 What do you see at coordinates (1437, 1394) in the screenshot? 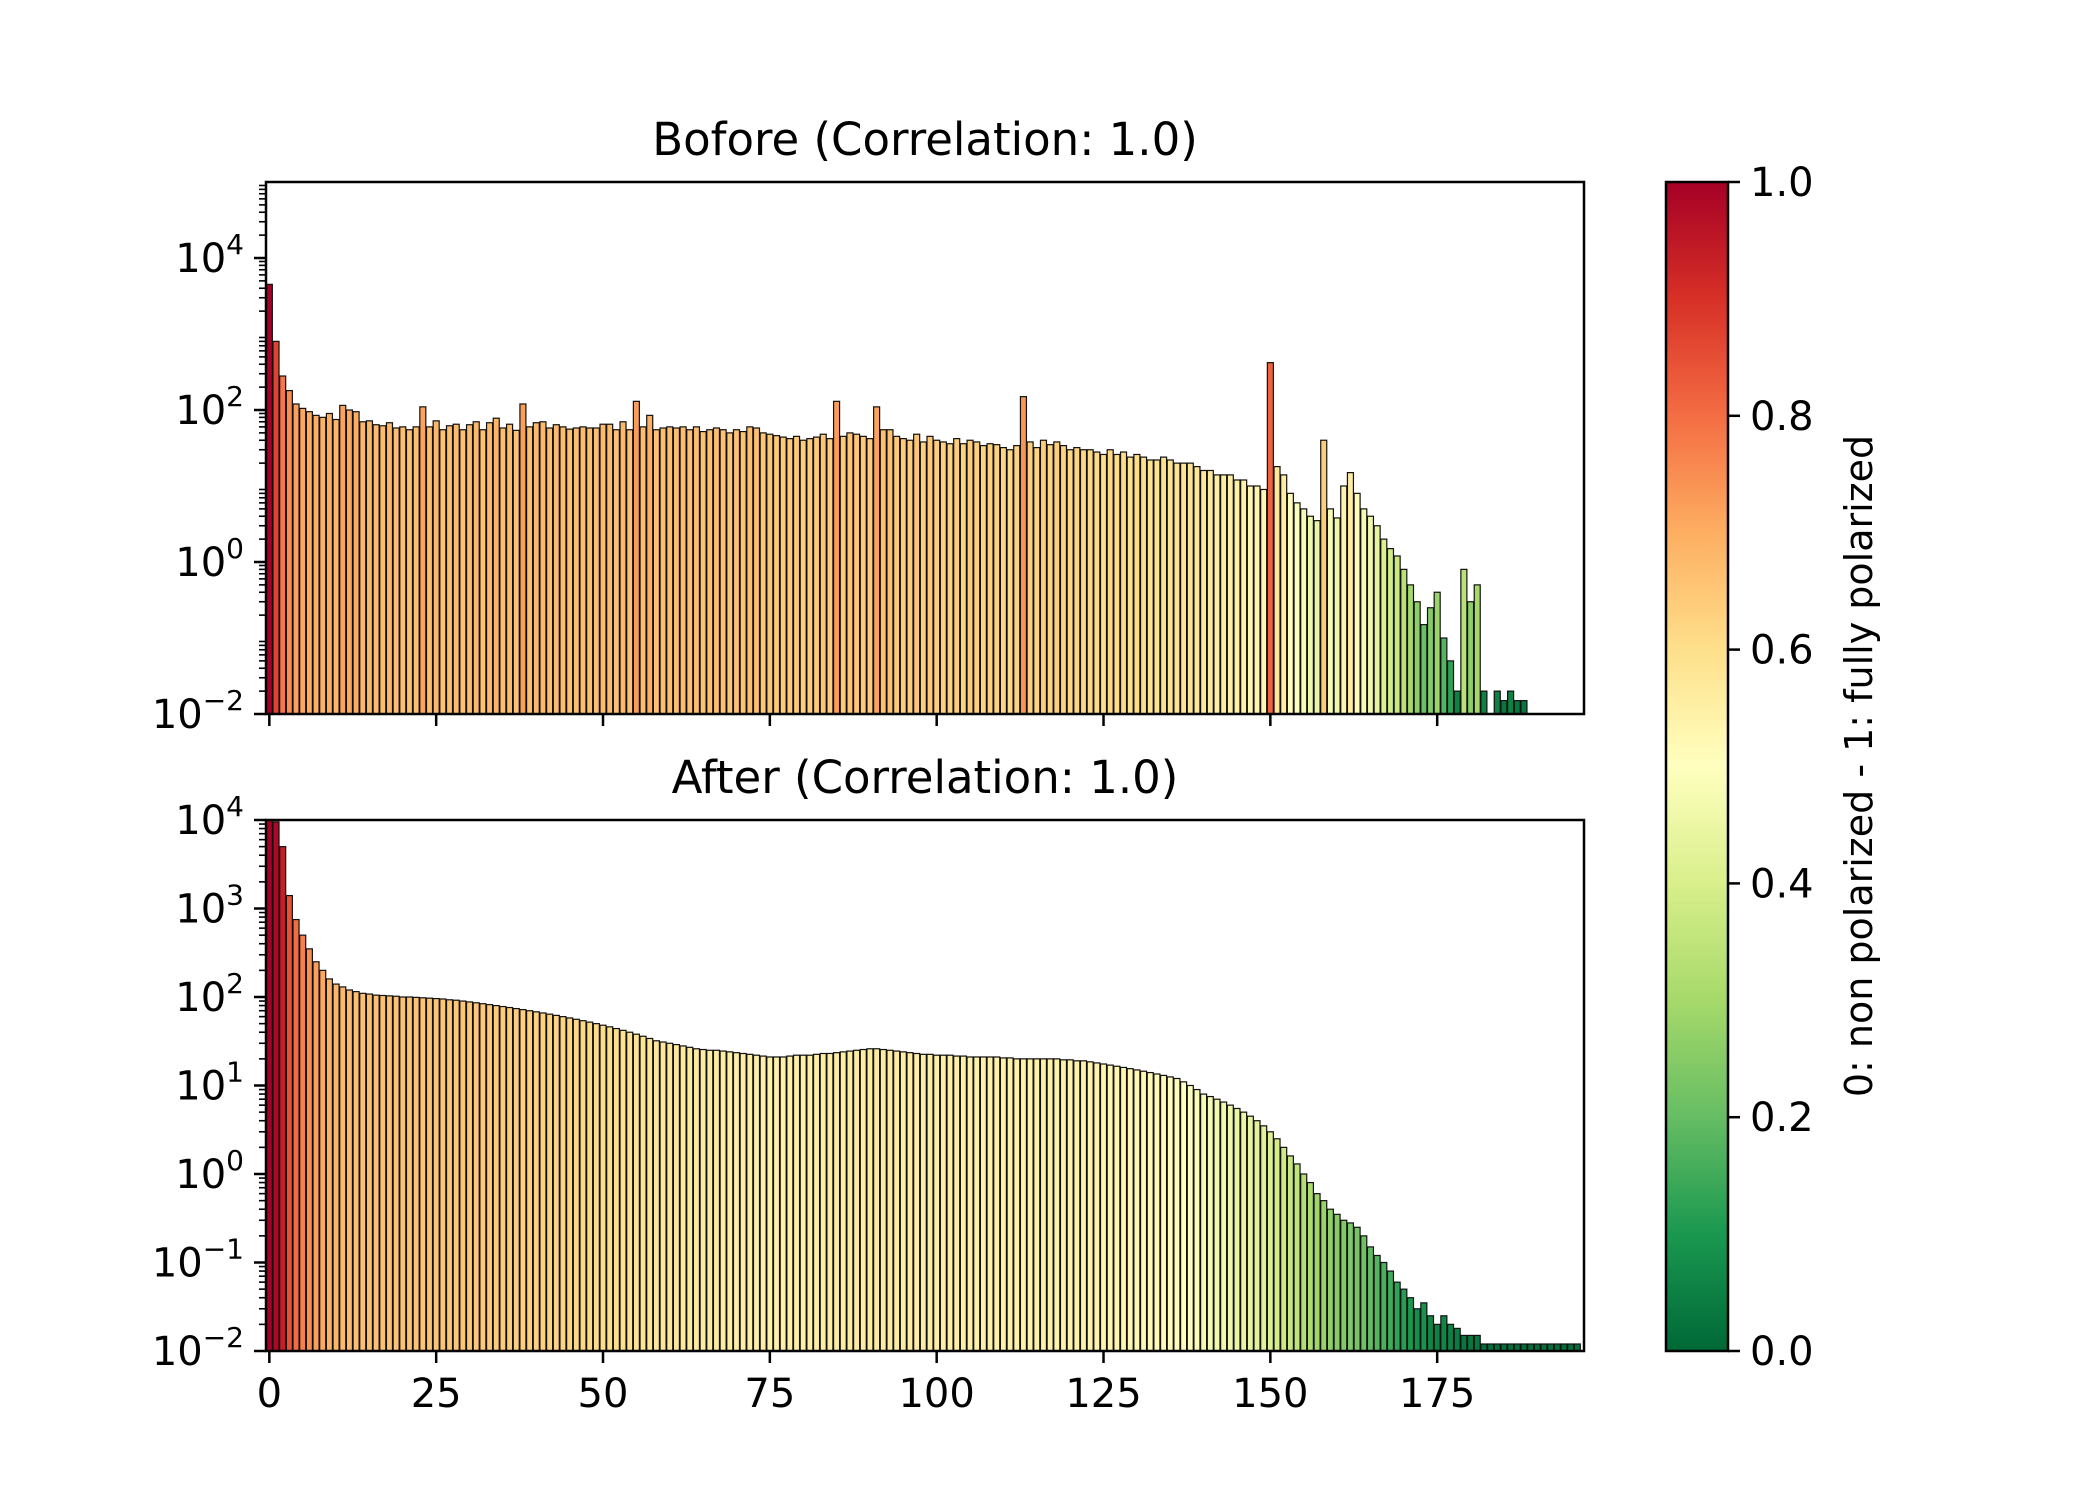
I see `x-tick-label: 175` at bounding box center [1437, 1394].